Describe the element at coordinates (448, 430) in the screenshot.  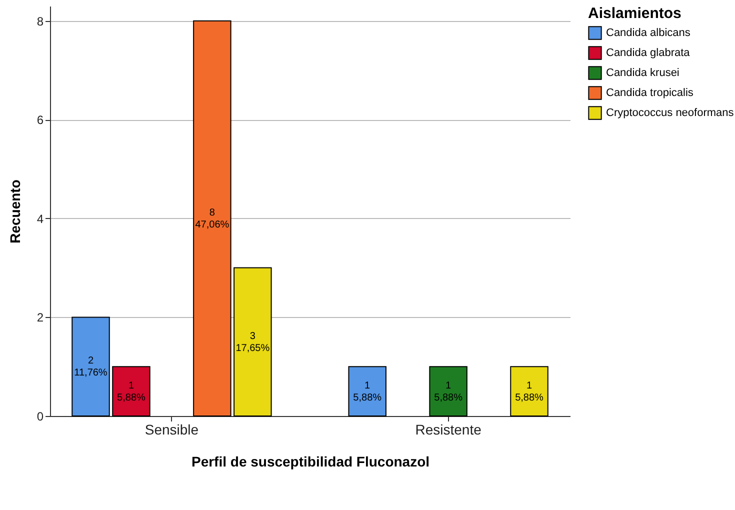
I see `x-tick-label: Resistente` at that location.